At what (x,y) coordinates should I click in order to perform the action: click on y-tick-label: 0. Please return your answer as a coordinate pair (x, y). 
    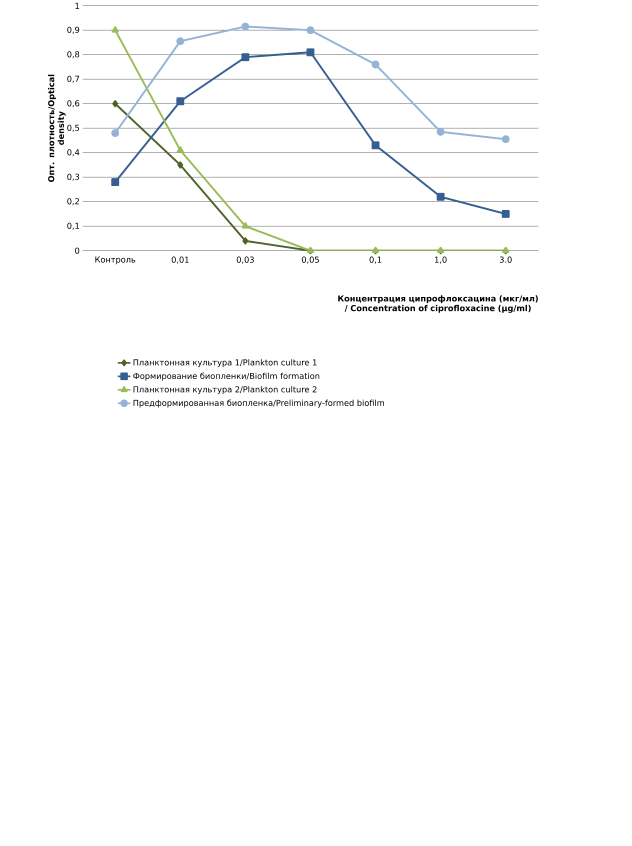
    Looking at the image, I should click on (77, 251).